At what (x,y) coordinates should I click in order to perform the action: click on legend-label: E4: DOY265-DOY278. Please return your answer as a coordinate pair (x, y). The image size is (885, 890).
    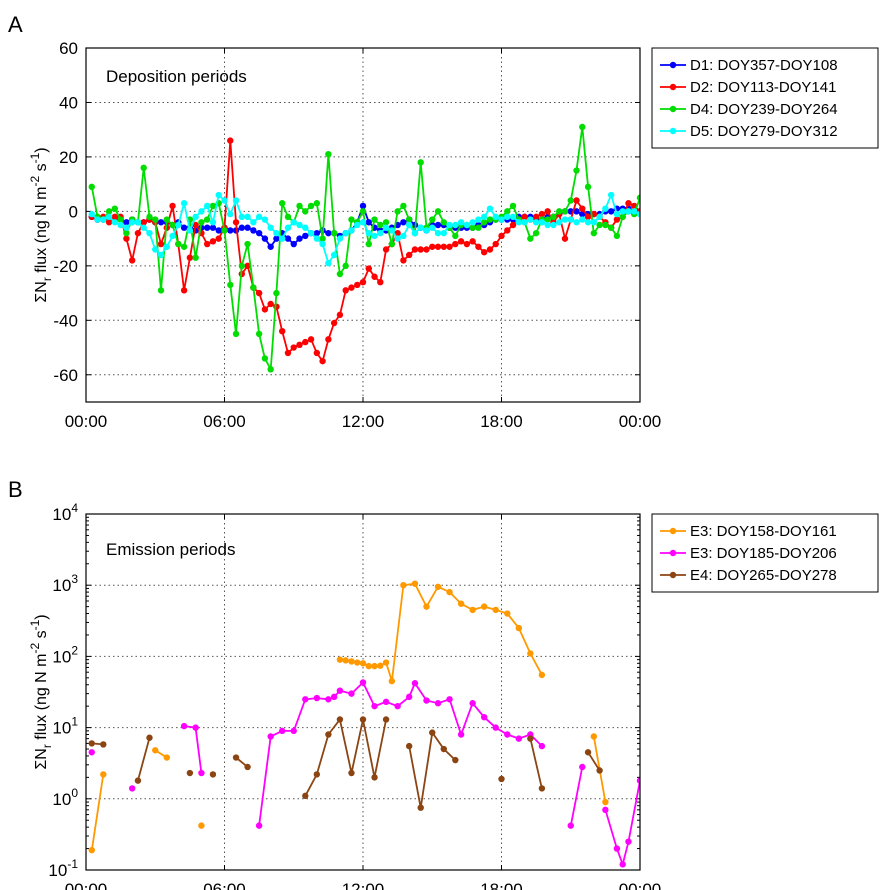
    Looking at the image, I should click on (763, 575).